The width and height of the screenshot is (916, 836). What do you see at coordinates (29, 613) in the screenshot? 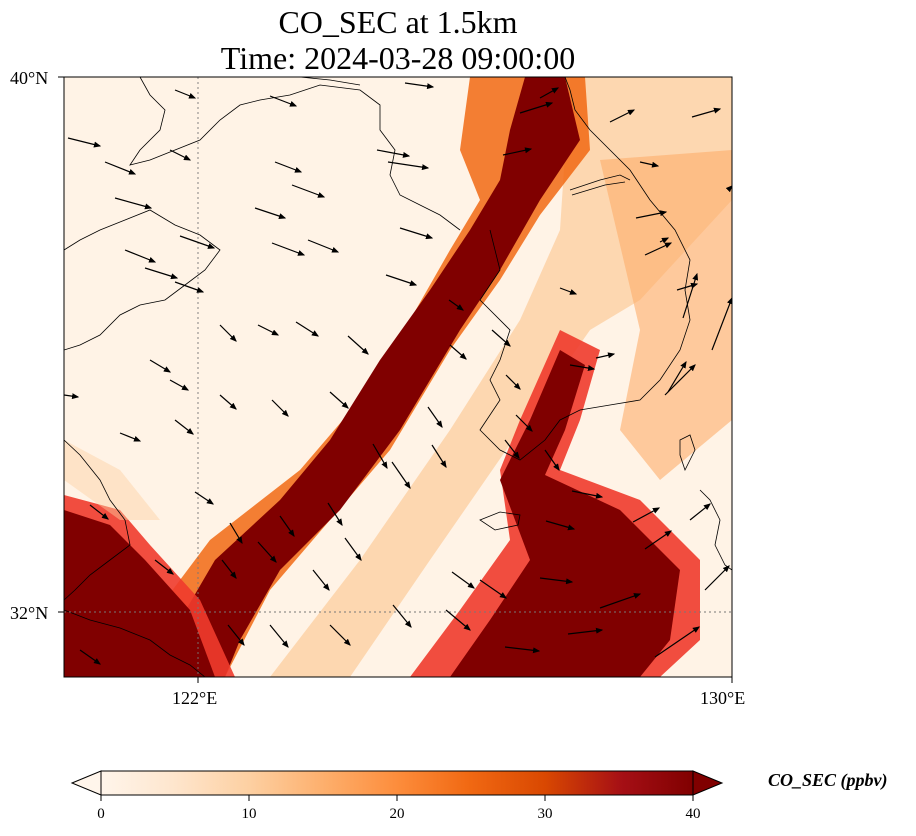
I see `lat-tick-32: 32°N` at bounding box center [29, 613].